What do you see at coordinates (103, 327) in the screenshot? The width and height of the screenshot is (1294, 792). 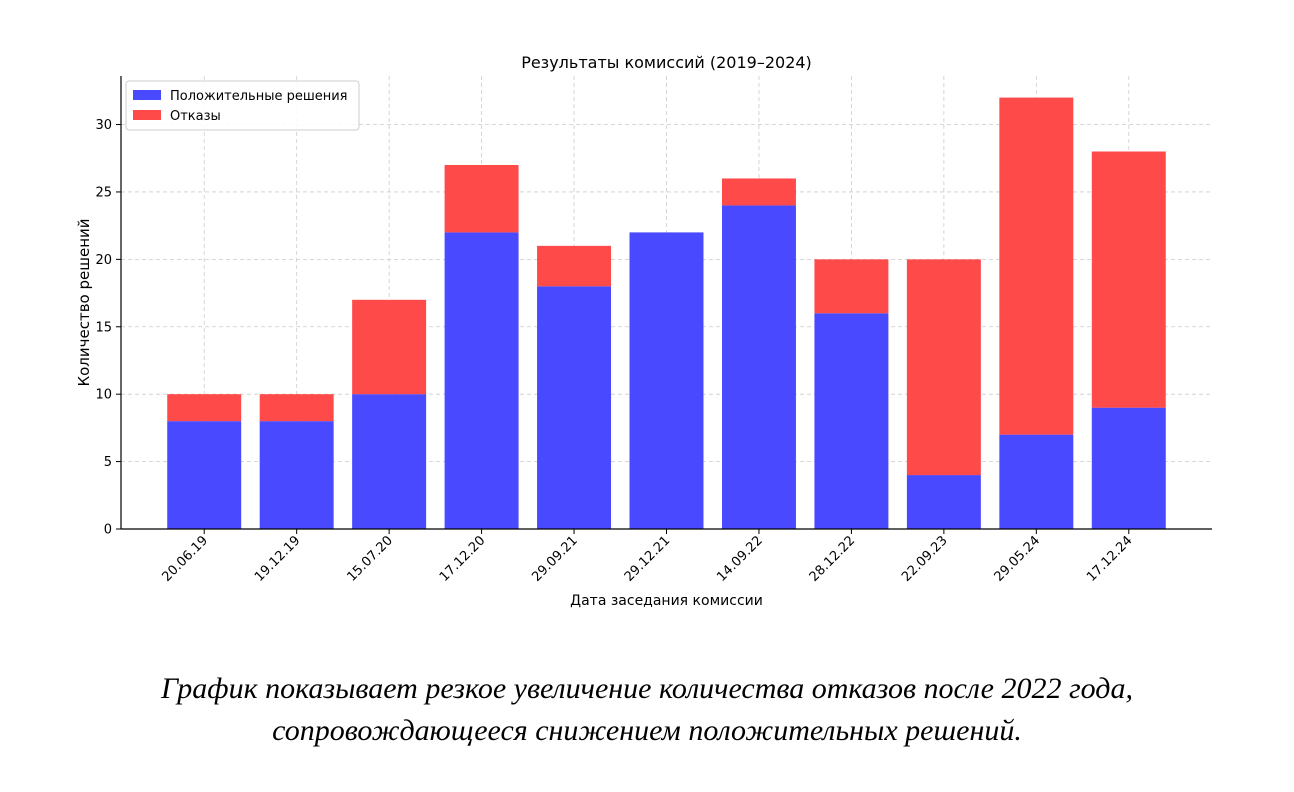 I see `y-tick-label: 15` at bounding box center [103, 327].